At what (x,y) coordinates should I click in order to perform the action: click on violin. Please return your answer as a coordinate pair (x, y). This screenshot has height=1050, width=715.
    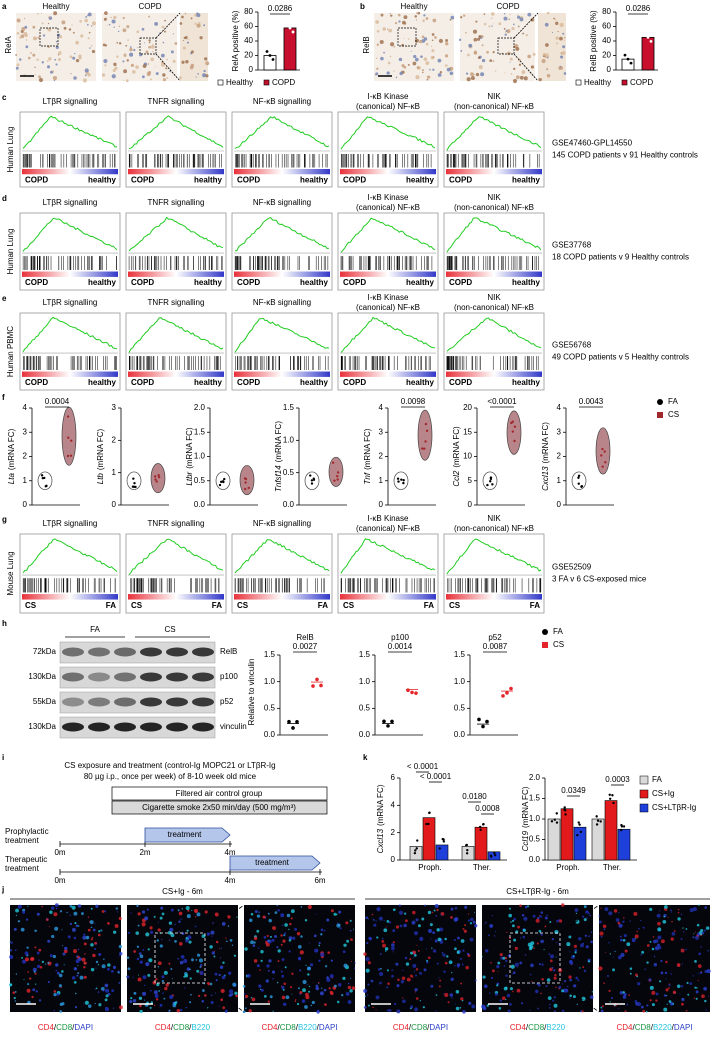
    Looking at the image, I should click on (425, 435).